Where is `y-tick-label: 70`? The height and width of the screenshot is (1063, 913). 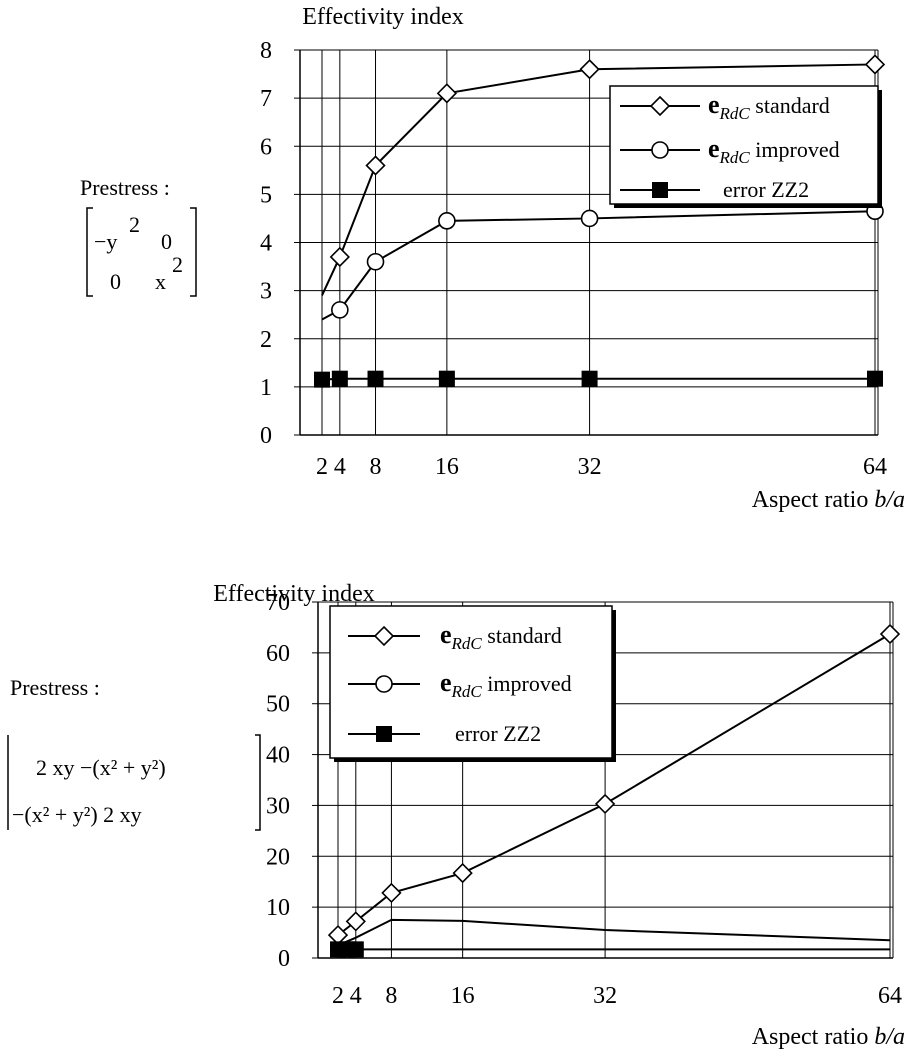
y-tick-label: 70 is located at coordinates (278, 603).